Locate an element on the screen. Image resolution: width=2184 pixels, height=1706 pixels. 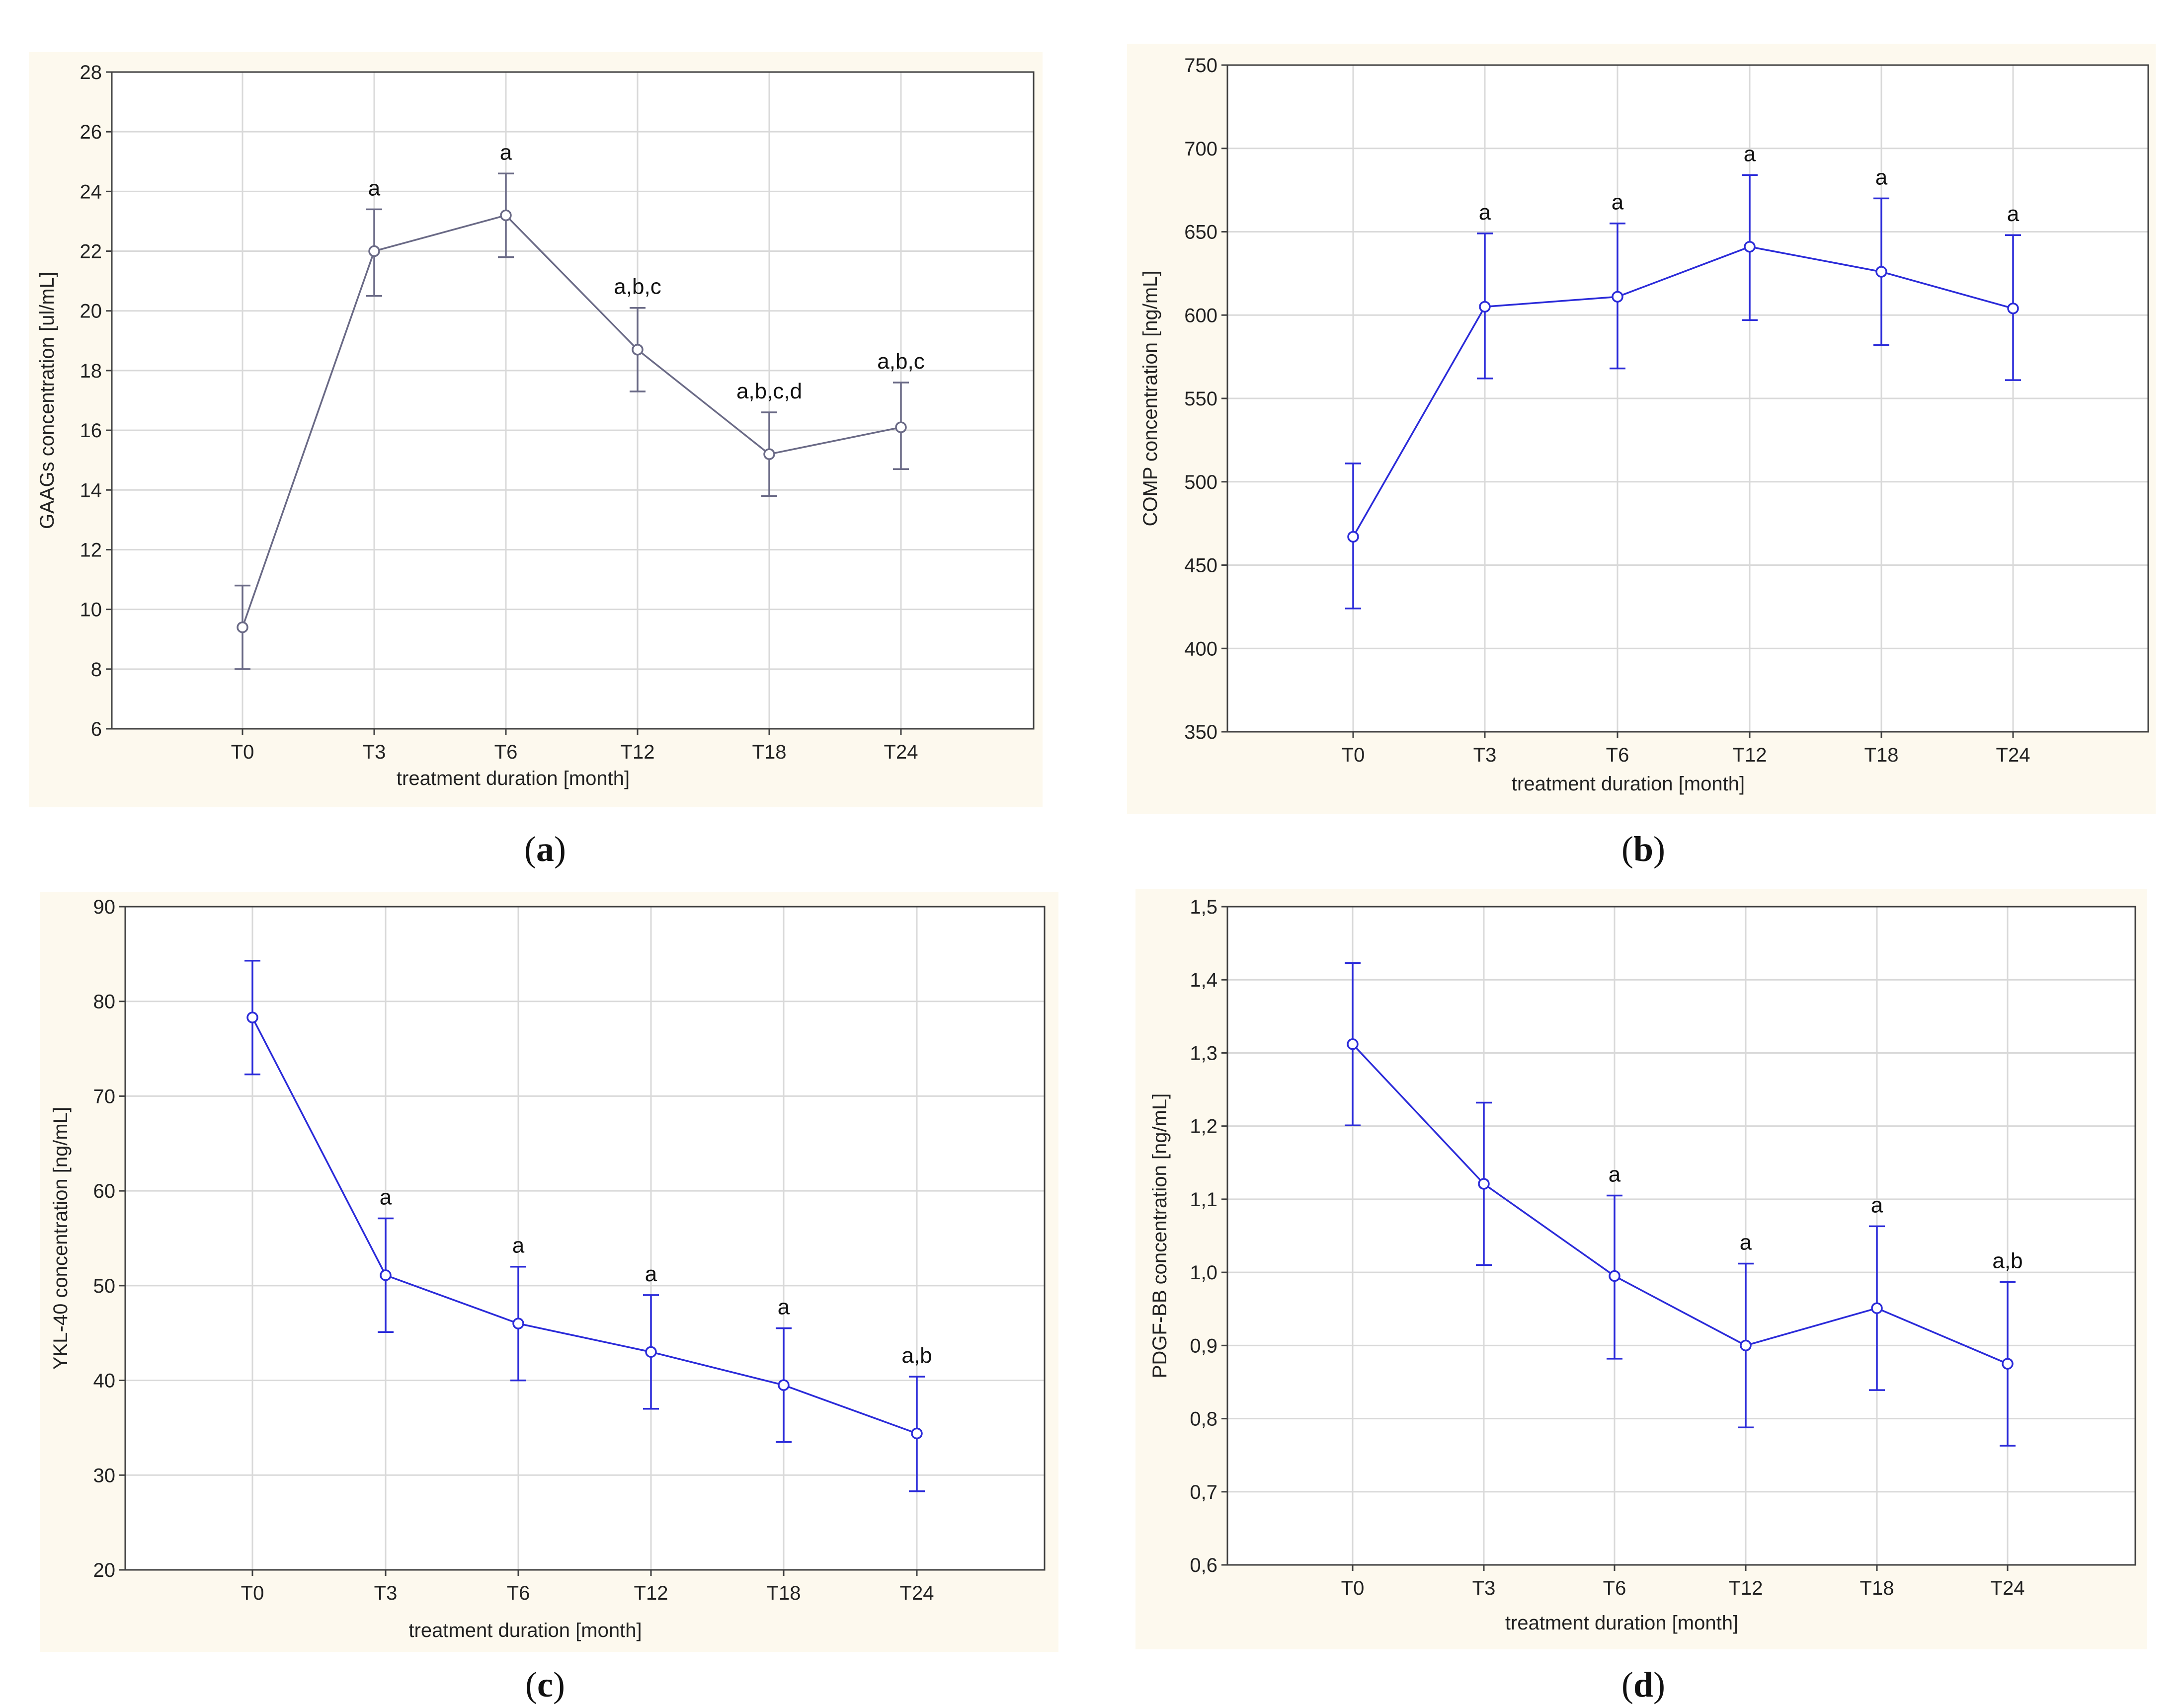
y-tick-label: 350 is located at coordinates (1200, 732).